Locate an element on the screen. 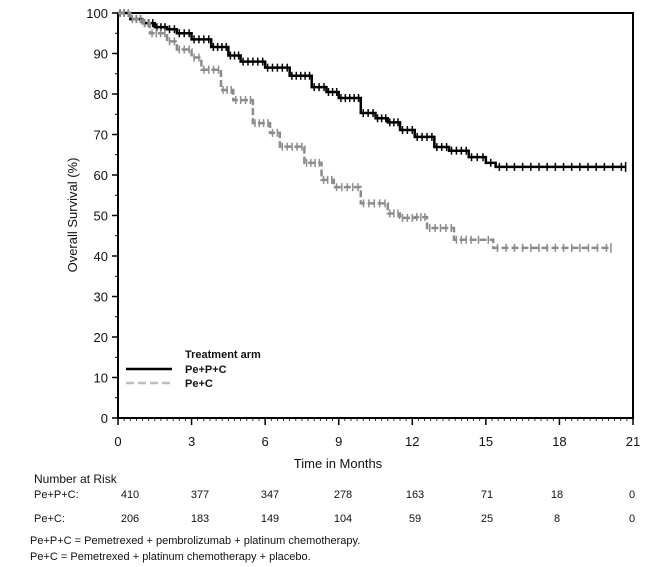  x-tick-label: 9 is located at coordinates (338, 441).